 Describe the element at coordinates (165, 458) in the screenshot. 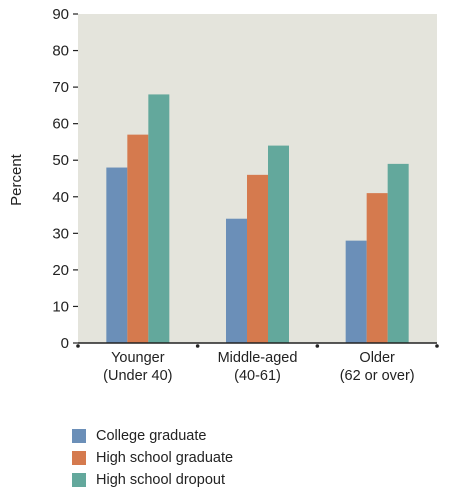

I see `legend-label: High school graduate` at that location.